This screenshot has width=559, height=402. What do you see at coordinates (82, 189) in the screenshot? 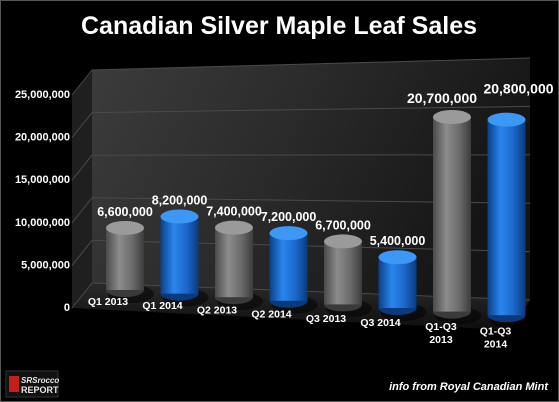
I see `side-wall` at bounding box center [82, 189].